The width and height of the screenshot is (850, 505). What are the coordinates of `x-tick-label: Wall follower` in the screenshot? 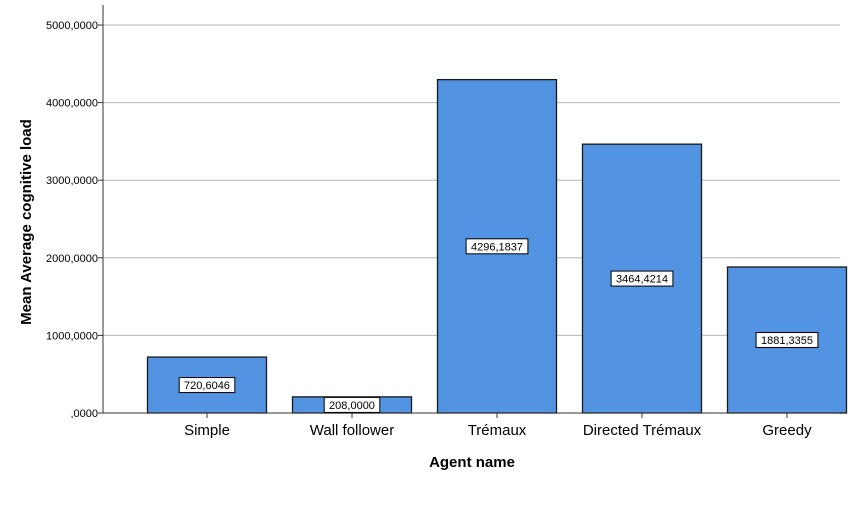 It's located at (352, 430).